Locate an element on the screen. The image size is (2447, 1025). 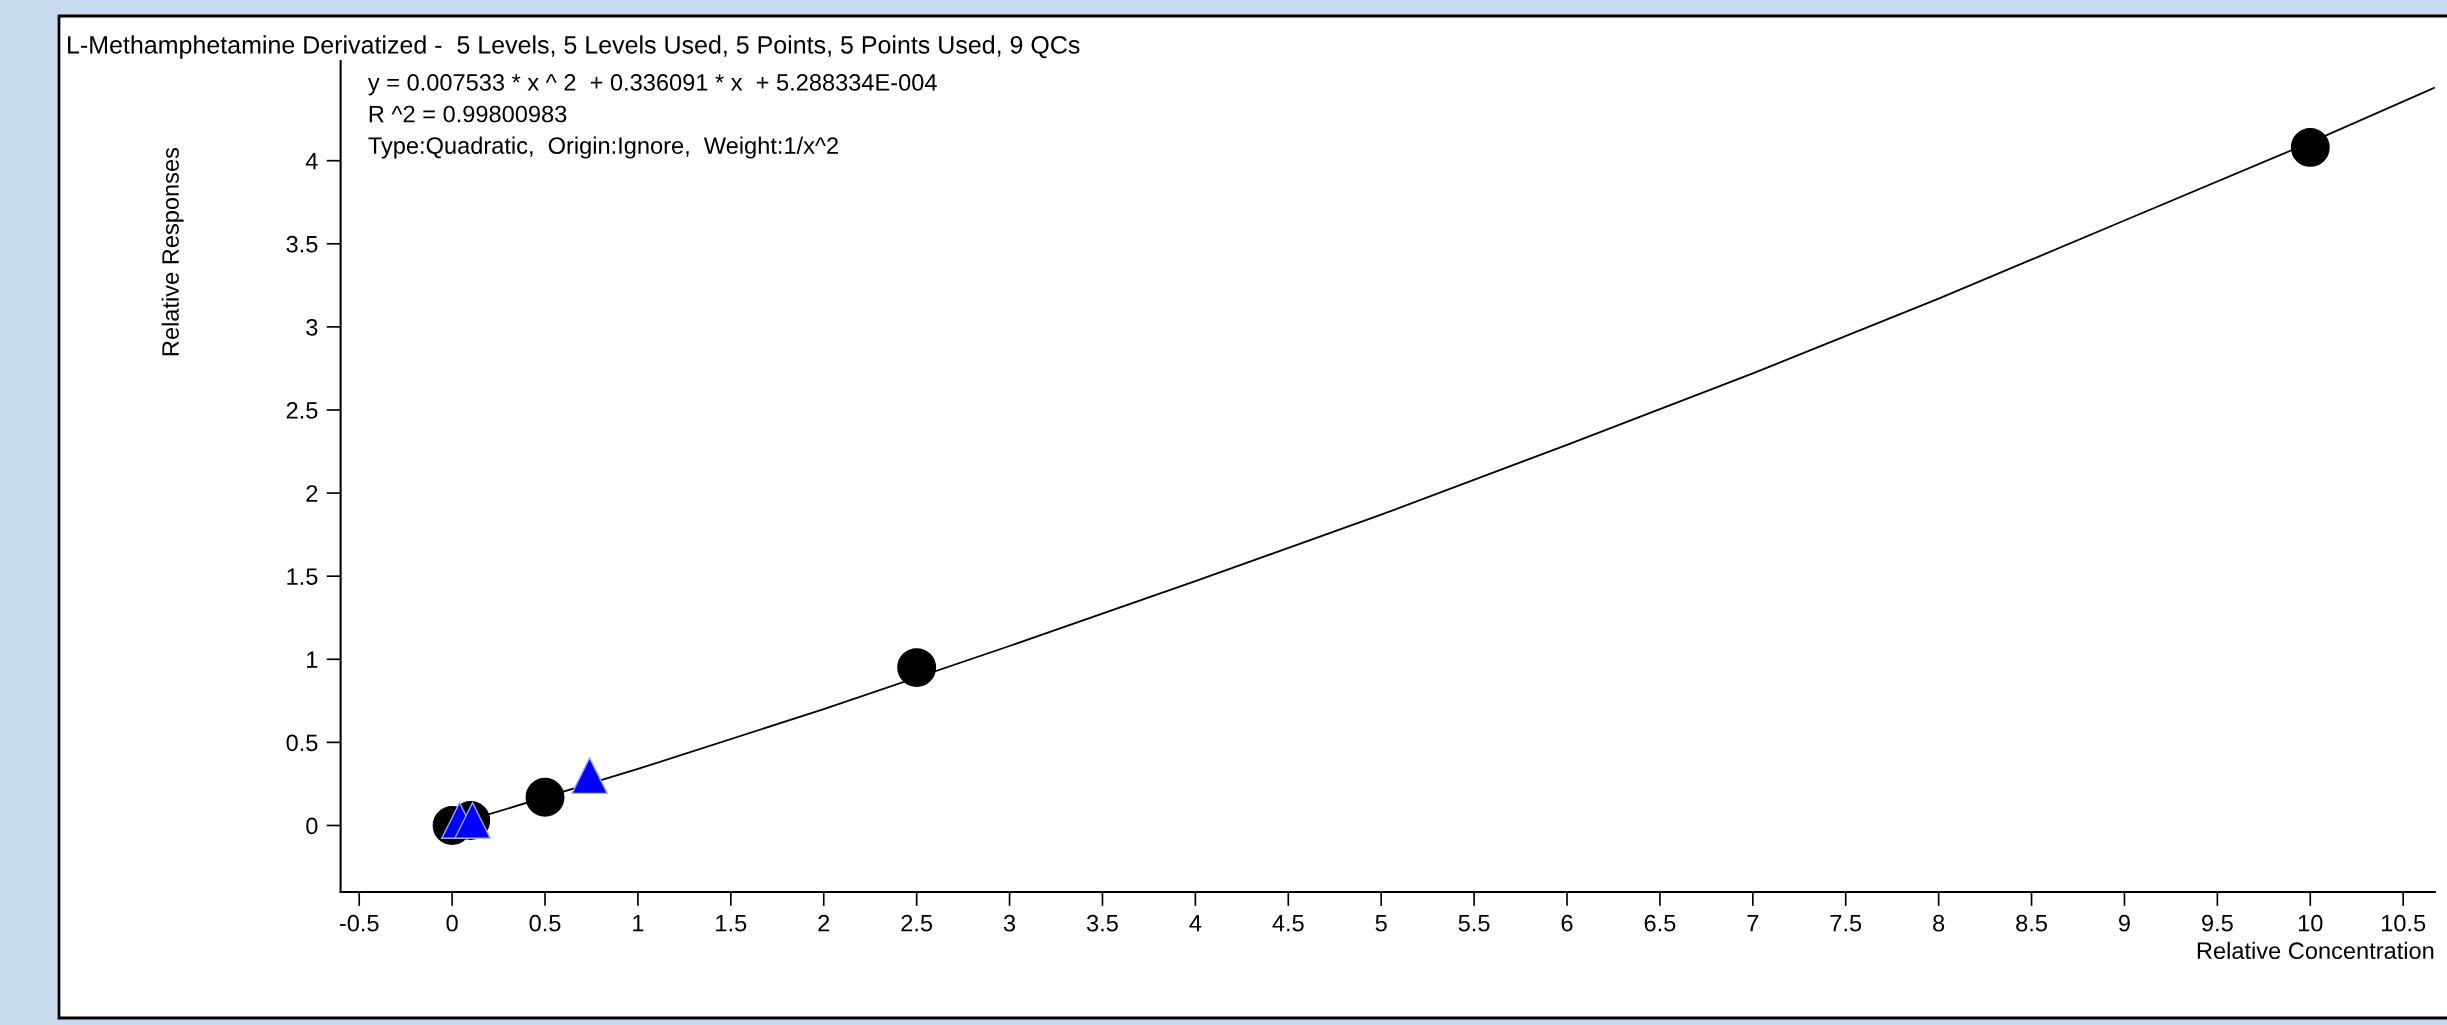
y-tick-label: 2 is located at coordinates (312, 493).